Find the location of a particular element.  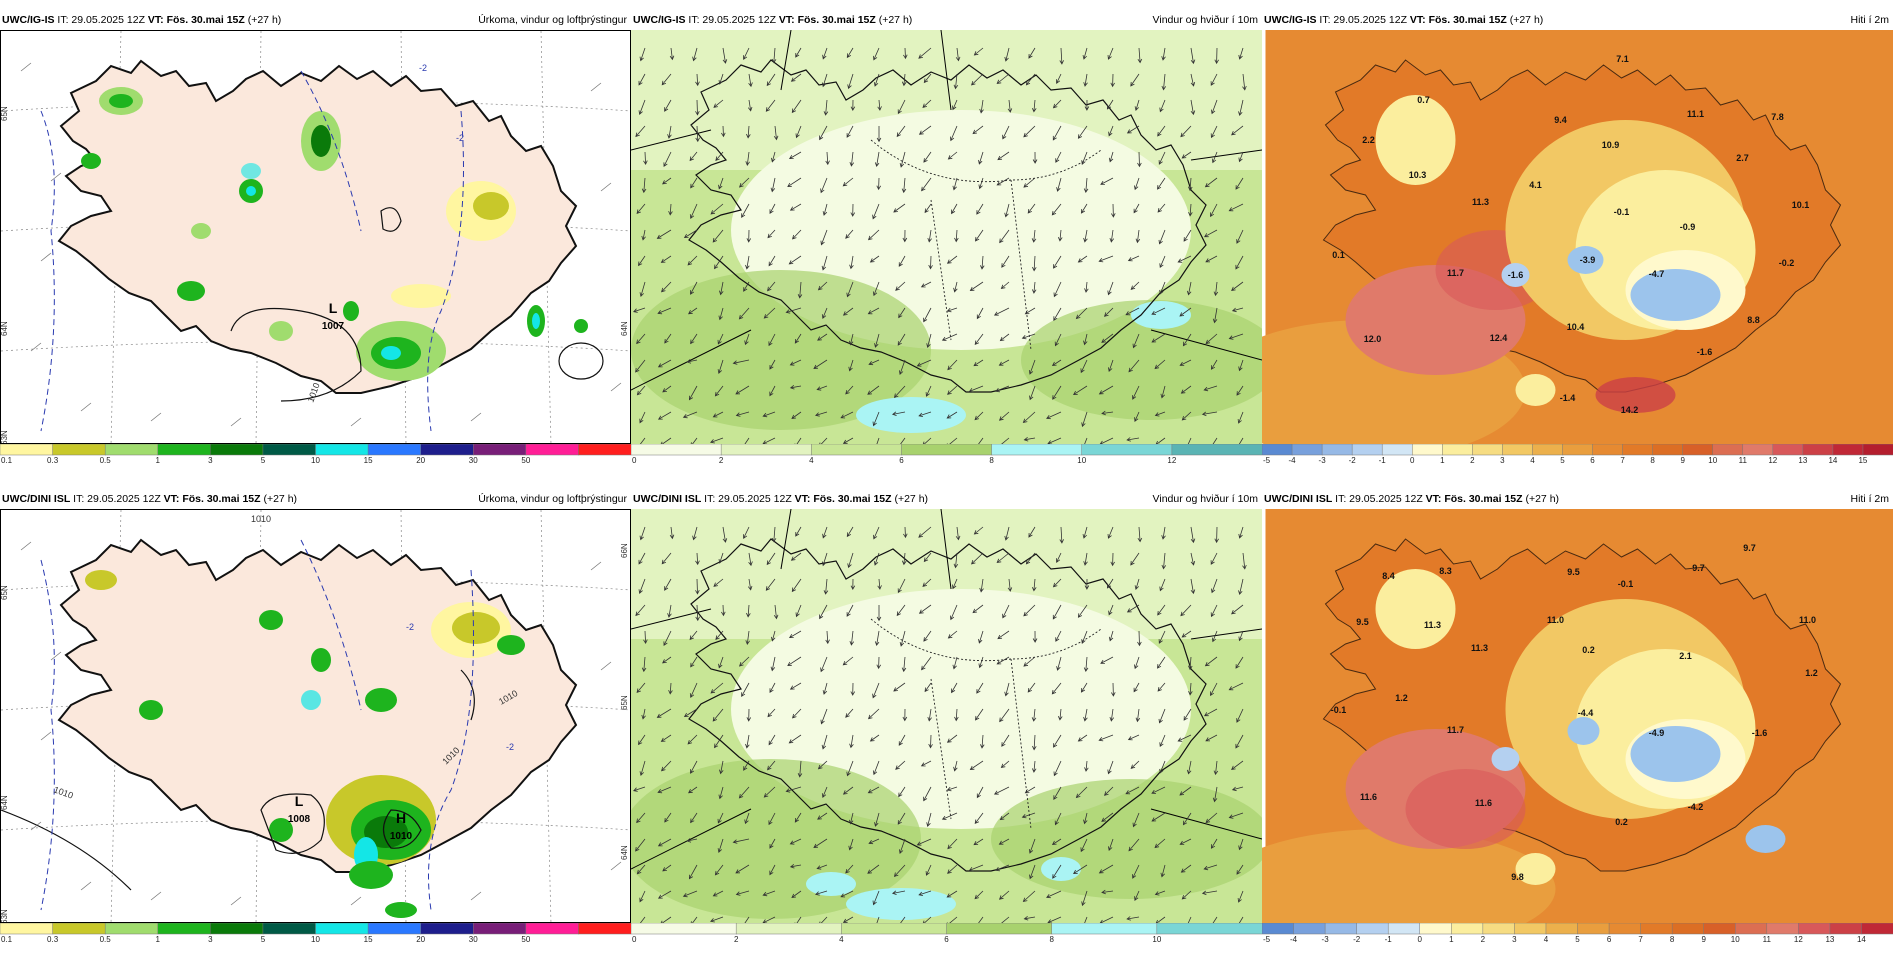

temperature-value: -0.1 is located at coordinates (1622, 212).